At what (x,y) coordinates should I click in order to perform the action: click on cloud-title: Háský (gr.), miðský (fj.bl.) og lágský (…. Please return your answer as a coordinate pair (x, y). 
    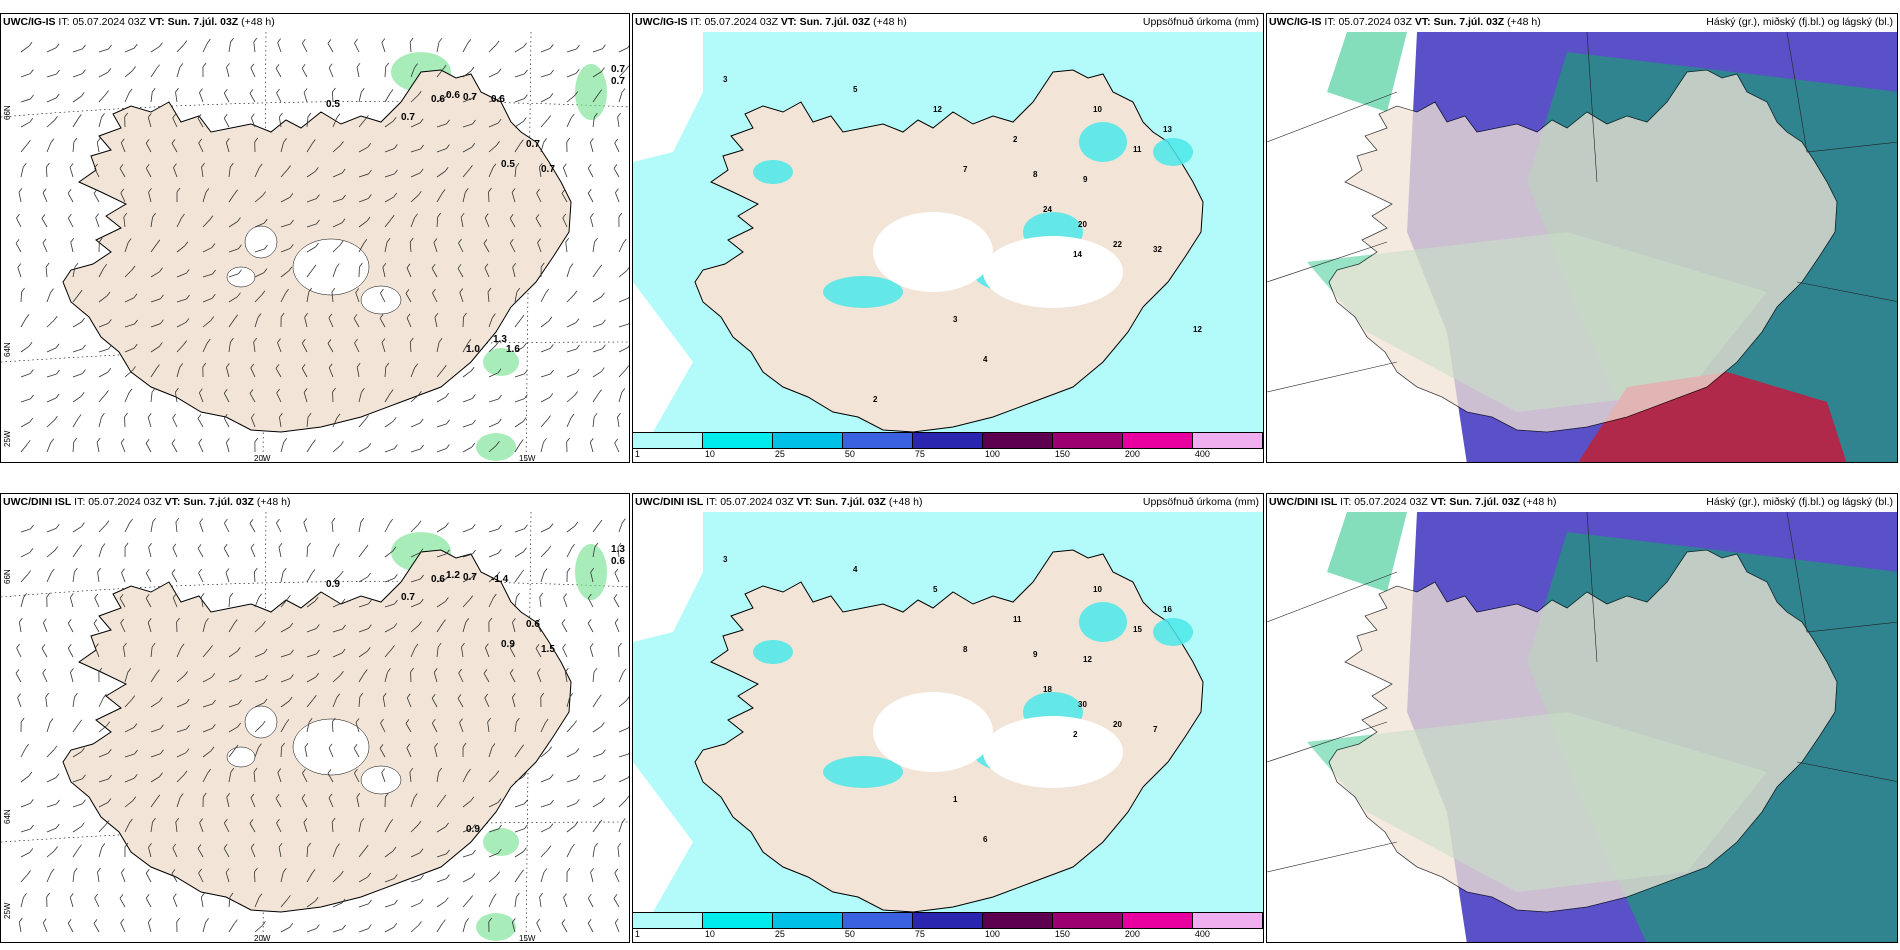
    Looking at the image, I should click on (1799, 22).